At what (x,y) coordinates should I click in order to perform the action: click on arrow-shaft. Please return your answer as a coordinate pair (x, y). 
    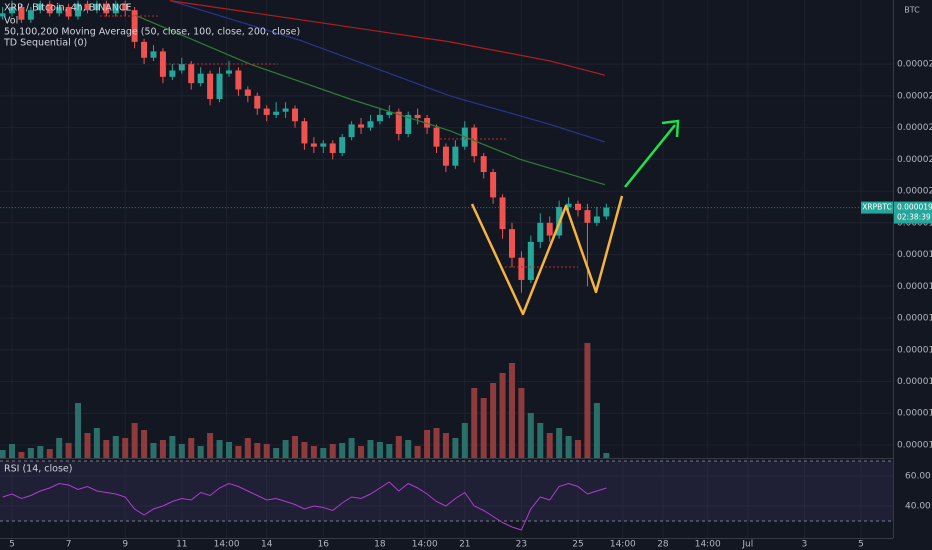
    Looking at the image, I should click on (650, 156).